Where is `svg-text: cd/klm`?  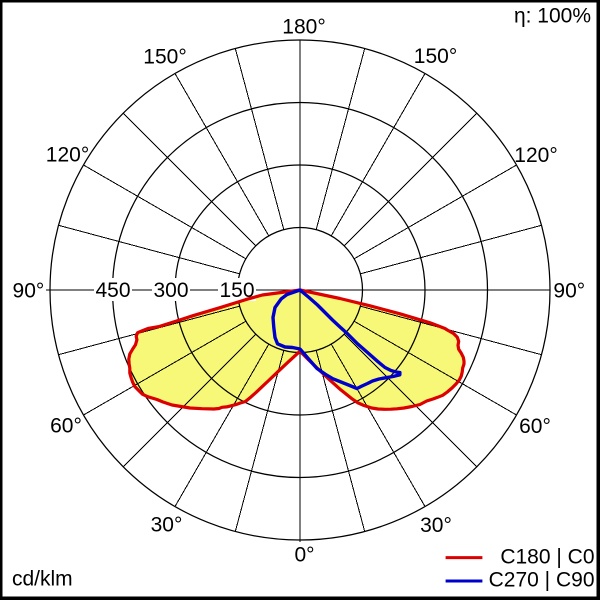 svg-text: cd/klm is located at coordinates (42, 579).